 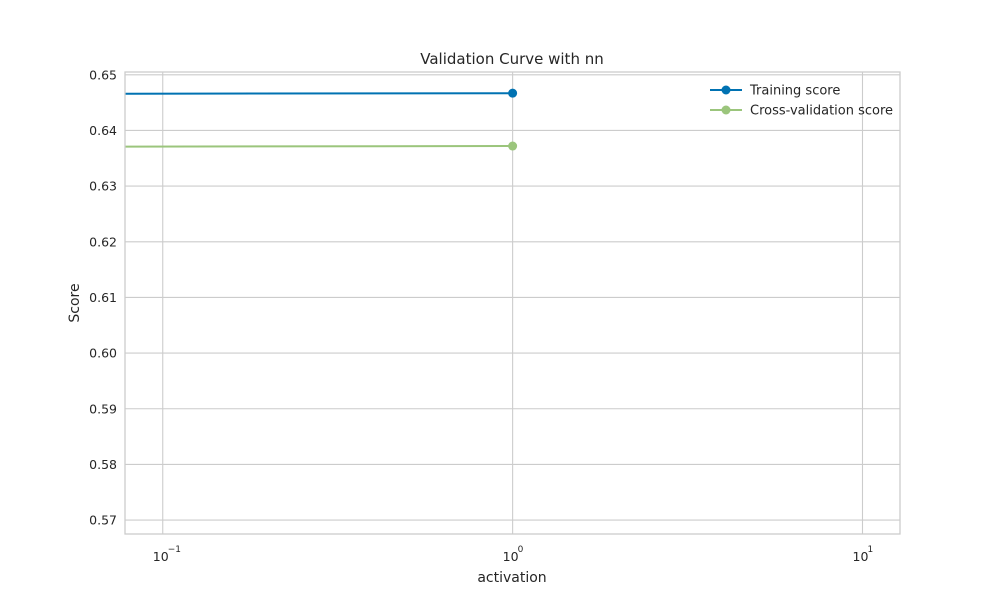 I want to click on legend-label: Training score, so click(x=794, y=91).